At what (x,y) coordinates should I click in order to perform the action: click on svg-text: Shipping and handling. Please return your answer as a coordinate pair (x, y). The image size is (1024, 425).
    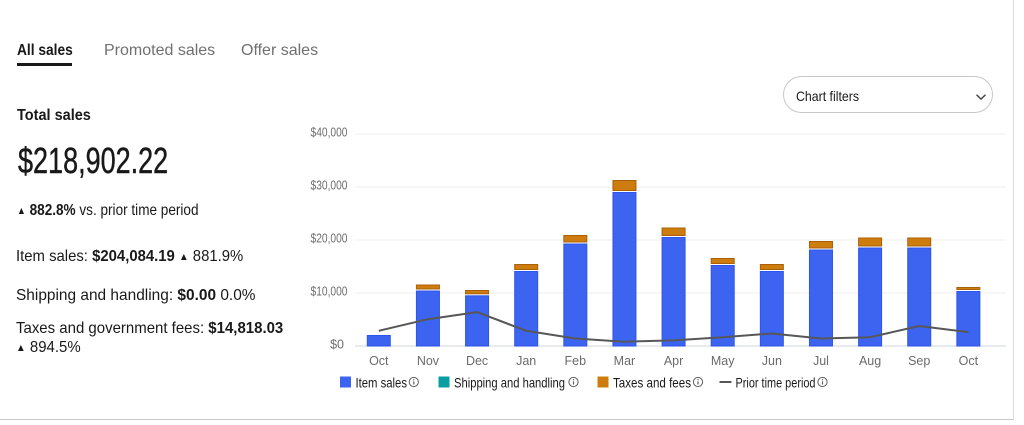
    Looking at the image, I should click on (509, 382).